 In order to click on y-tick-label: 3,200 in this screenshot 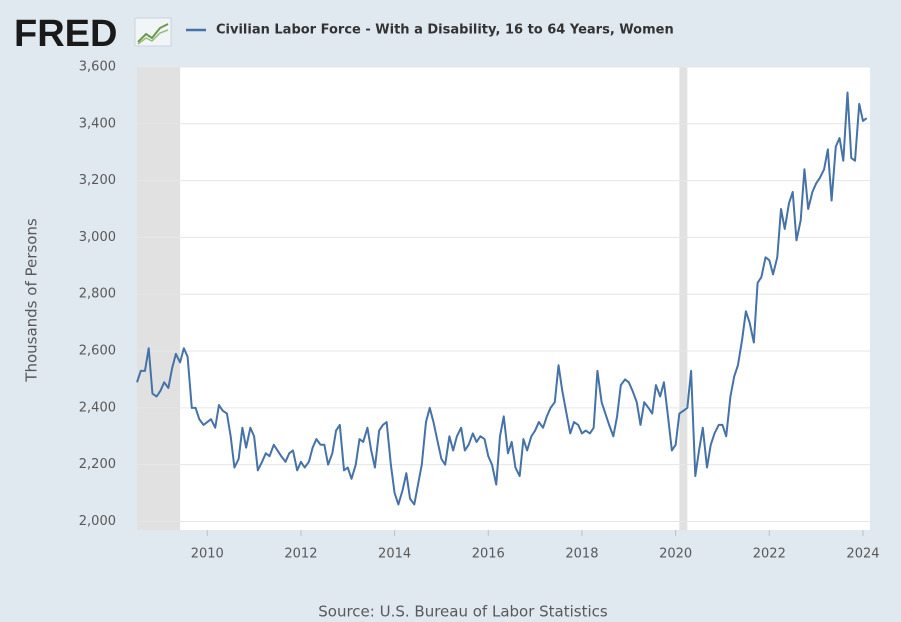, I will do `click(97, 180)`.